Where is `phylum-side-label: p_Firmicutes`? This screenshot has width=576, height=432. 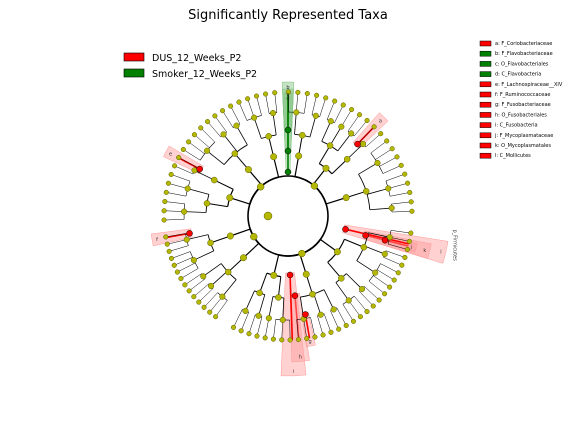
phylum-side-label: p_Firmicutes is located at coordinates (454, 245).